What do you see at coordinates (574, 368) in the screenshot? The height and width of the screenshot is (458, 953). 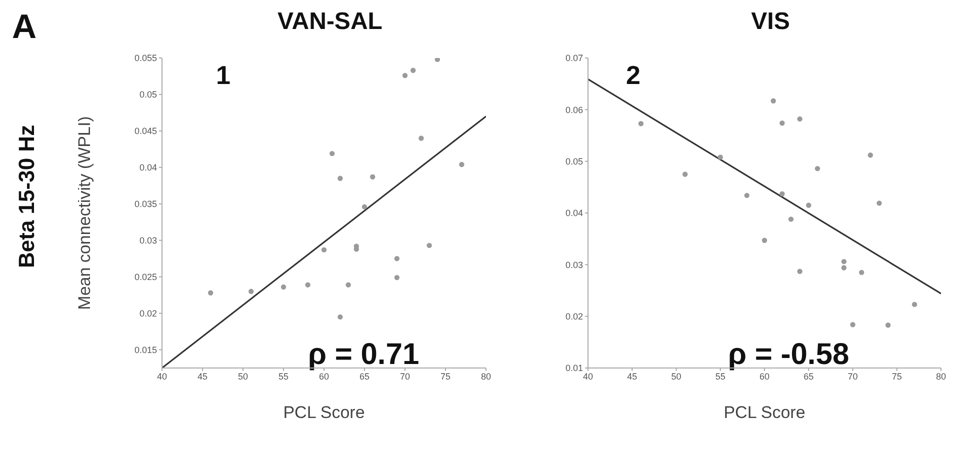 I see `y-tick-label: 0.01` at bounding box center [574, 368].